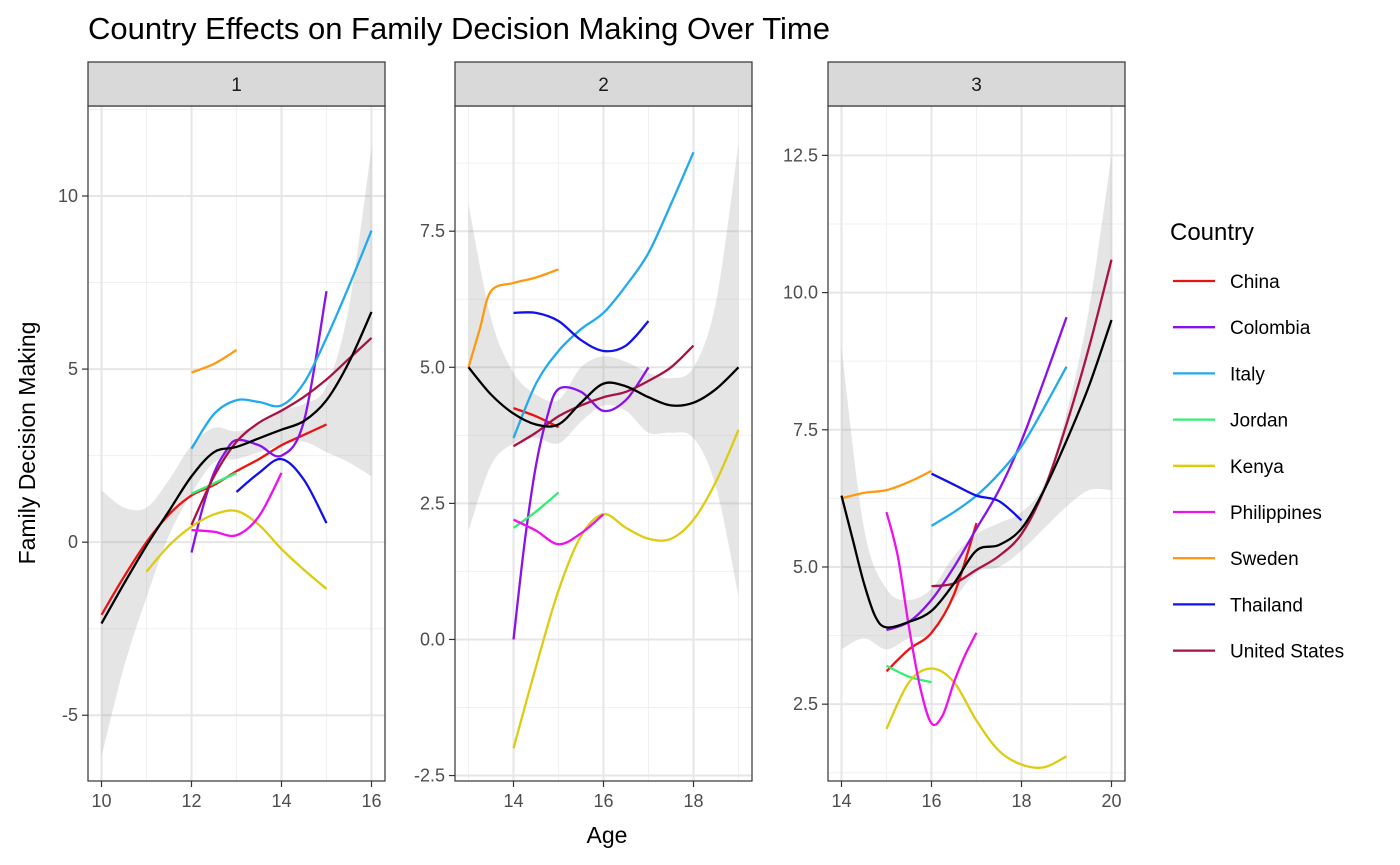 The image size is (1400, 865). What do you see at coordinates (1264, 559) in the screenshot?
I see `legend-label: Sweden` at bounding box center [1264, 559].